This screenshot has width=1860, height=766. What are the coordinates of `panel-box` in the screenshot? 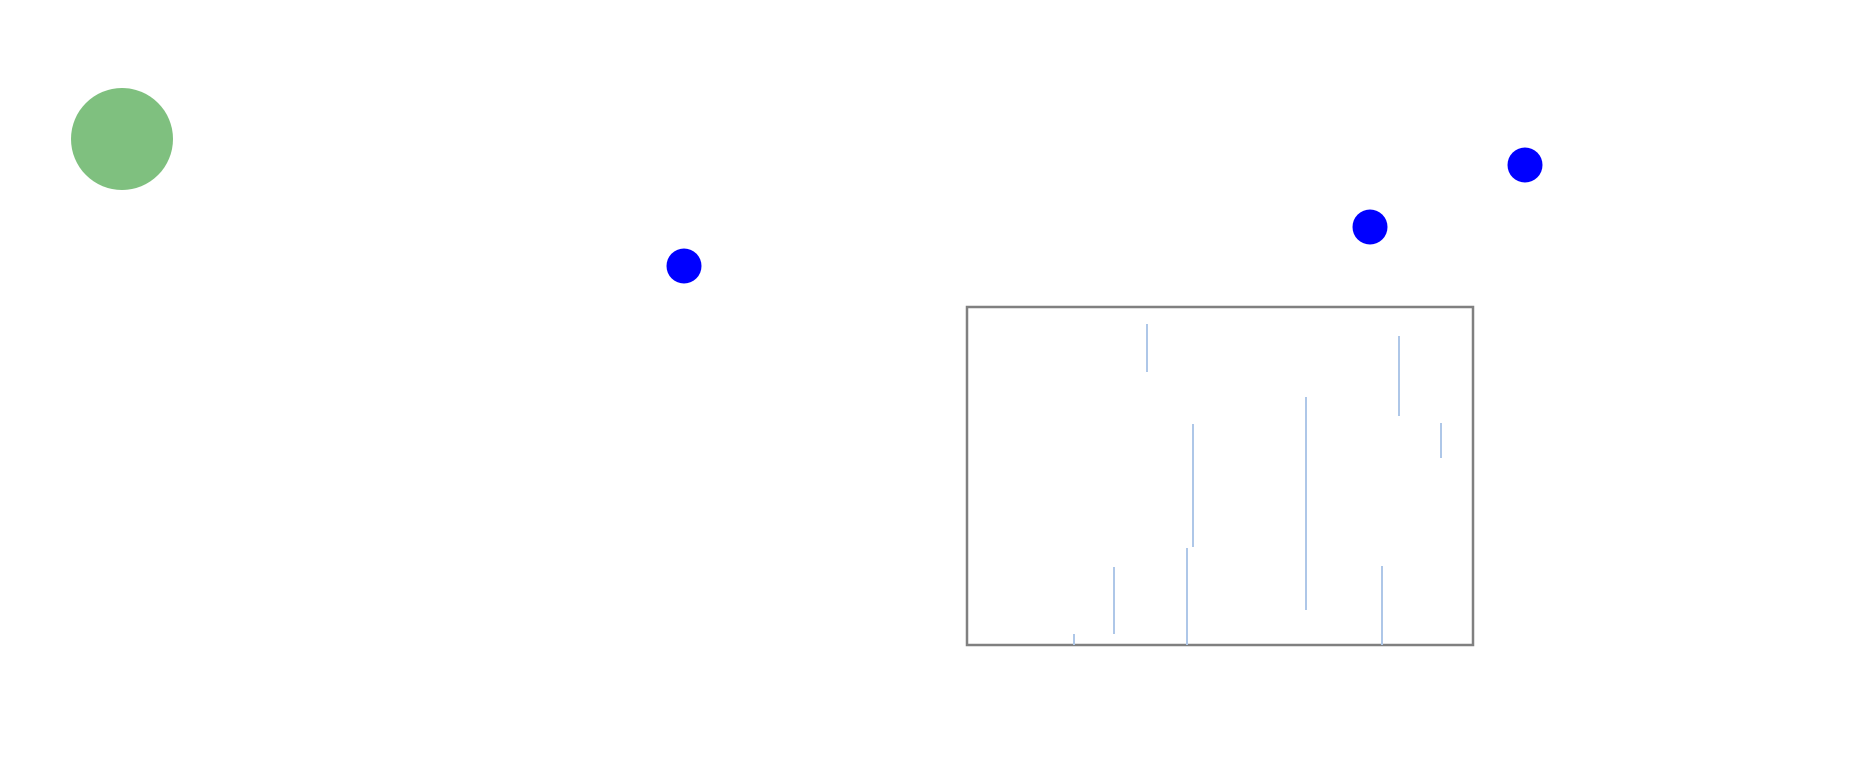 It's located at (1220, 476).